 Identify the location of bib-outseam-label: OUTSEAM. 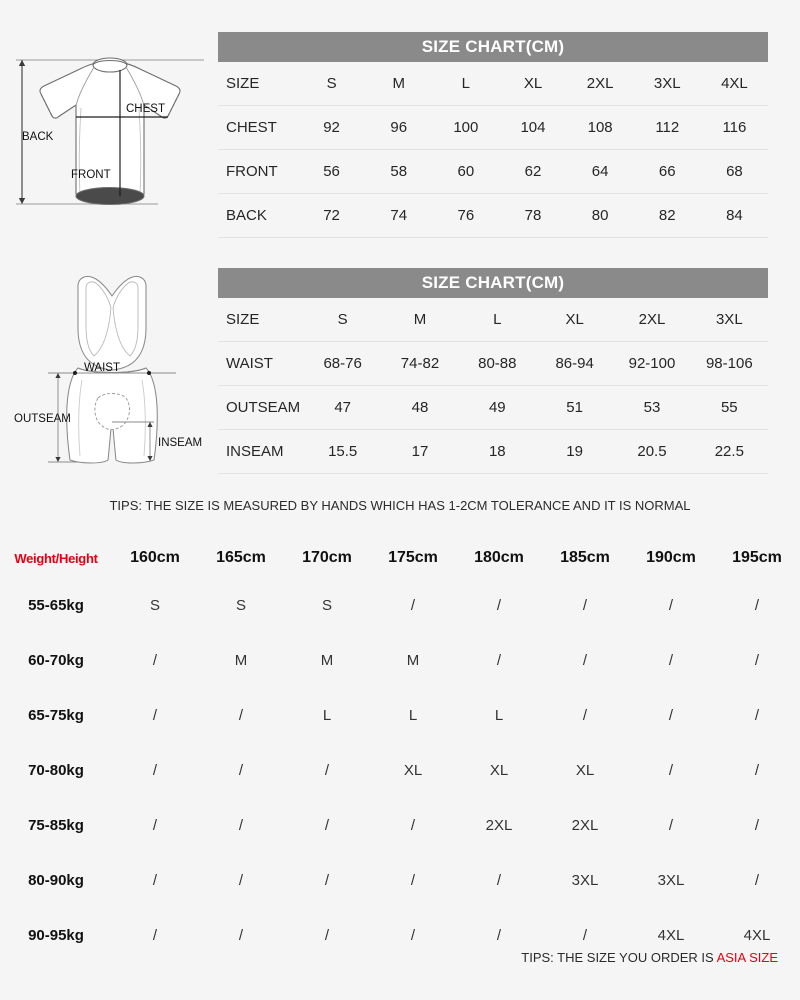
(42, 419).